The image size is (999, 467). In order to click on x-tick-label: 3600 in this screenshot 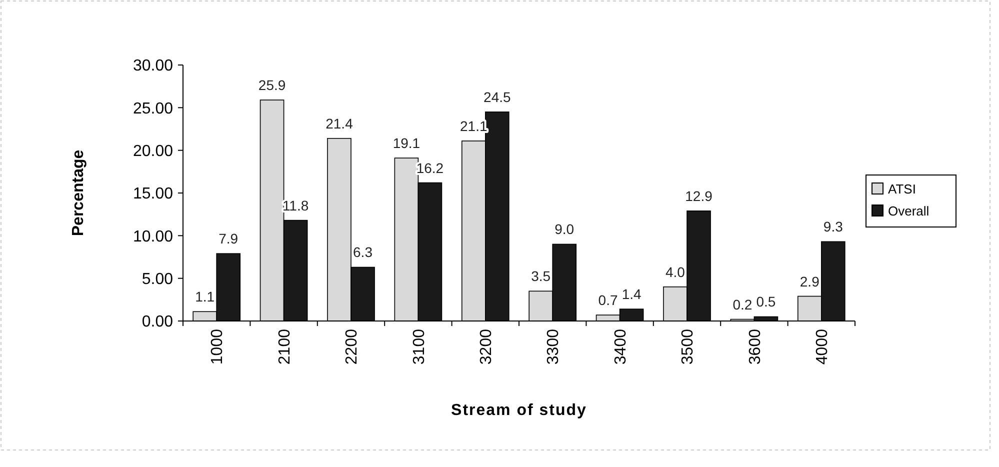, I will do `click(755, 346)`.